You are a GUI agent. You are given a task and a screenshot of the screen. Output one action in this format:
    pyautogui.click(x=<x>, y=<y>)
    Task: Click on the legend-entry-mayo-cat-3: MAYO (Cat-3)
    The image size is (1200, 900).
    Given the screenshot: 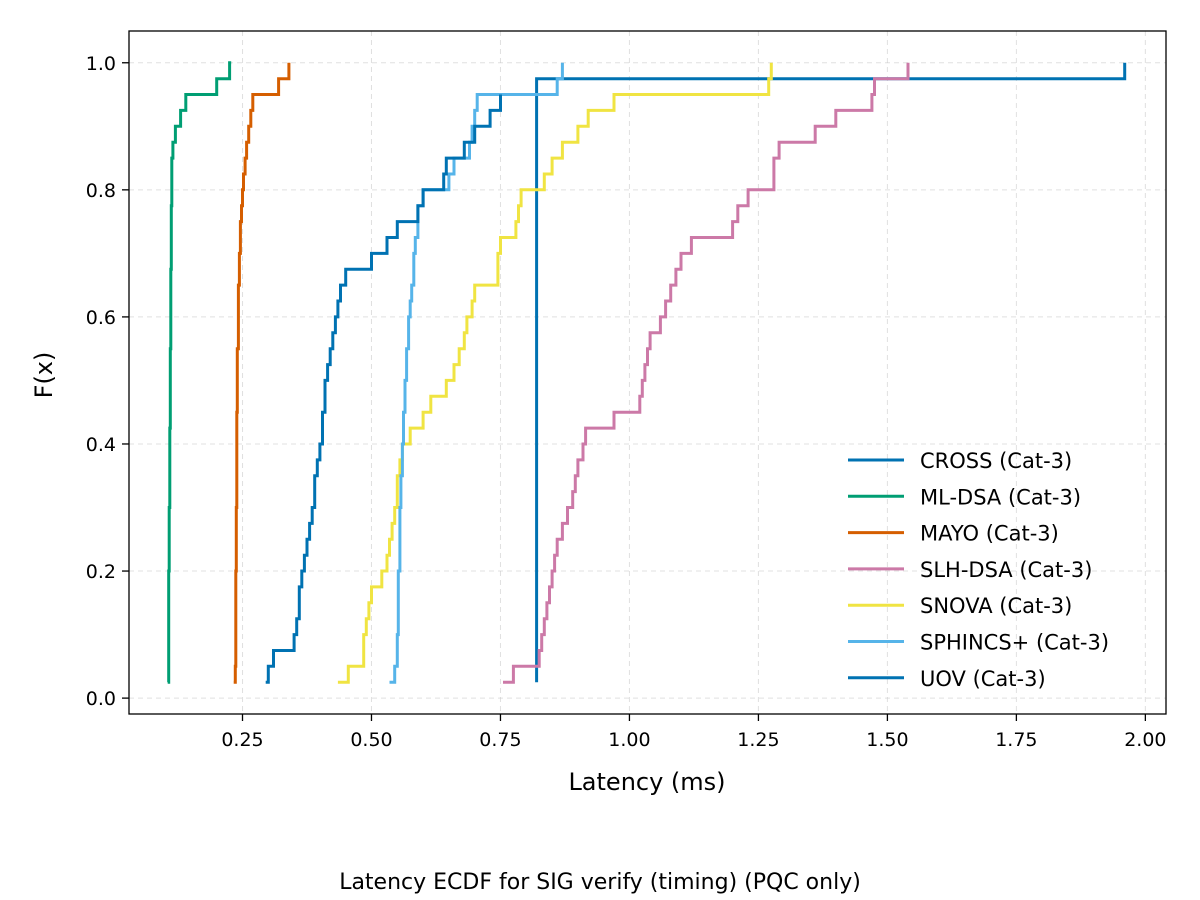 What is the action you would take?
    pyautogui.click(x=953, y=534)
    